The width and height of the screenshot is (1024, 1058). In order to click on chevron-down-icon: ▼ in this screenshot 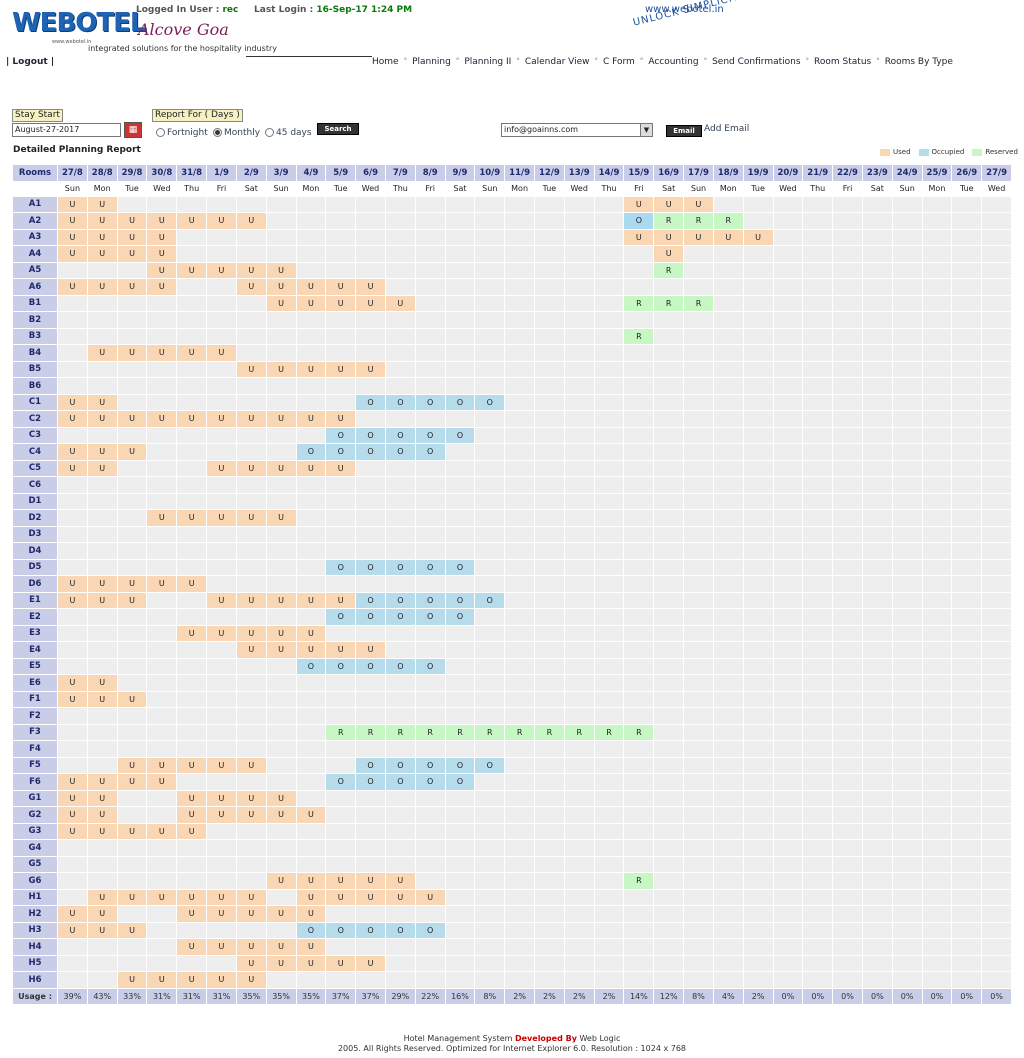, I will do `click(646, 130)`.